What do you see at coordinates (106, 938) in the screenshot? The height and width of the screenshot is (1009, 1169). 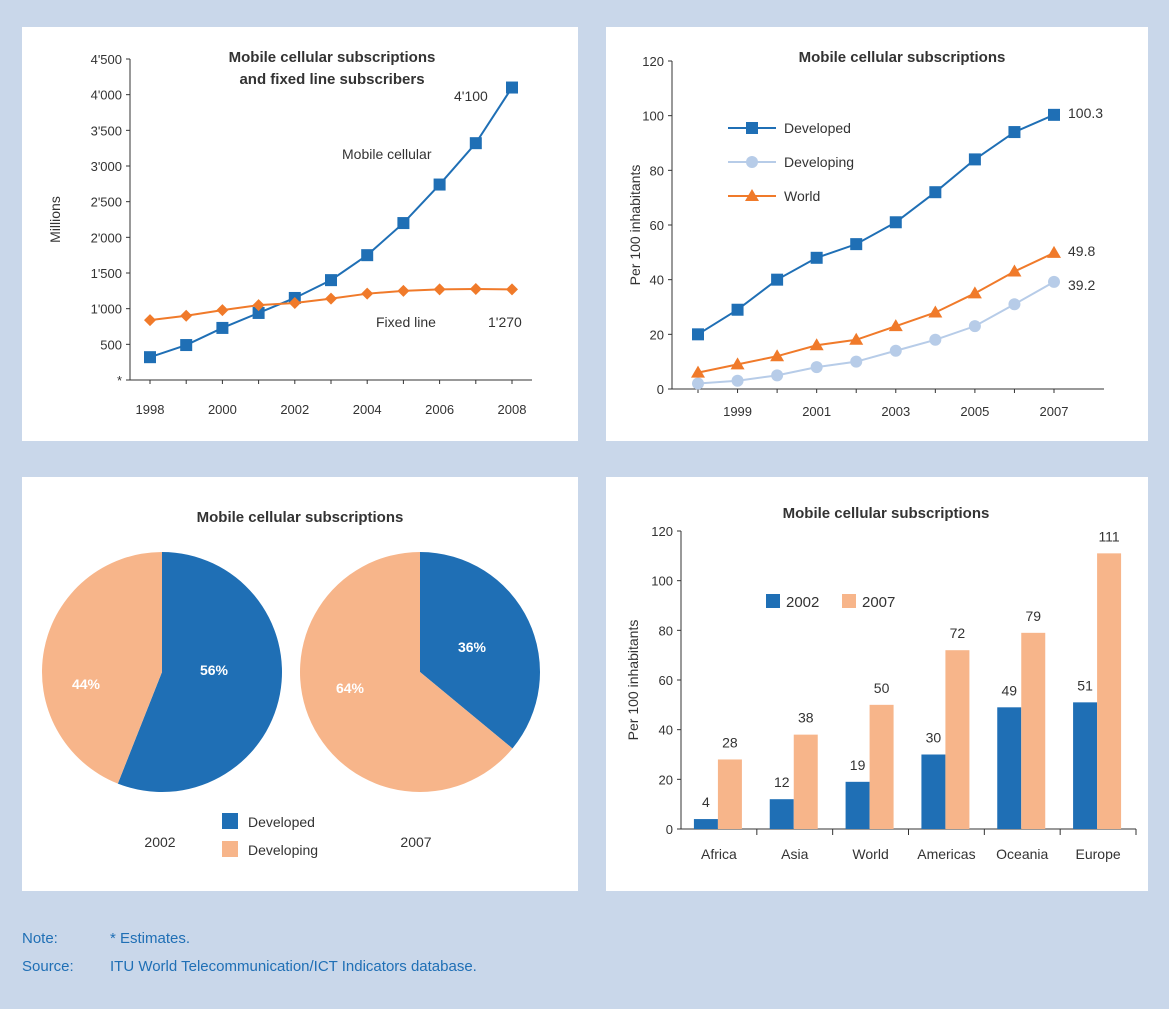 I see `note-line: Note: * Estimates.` at bounding box center [106, 938].